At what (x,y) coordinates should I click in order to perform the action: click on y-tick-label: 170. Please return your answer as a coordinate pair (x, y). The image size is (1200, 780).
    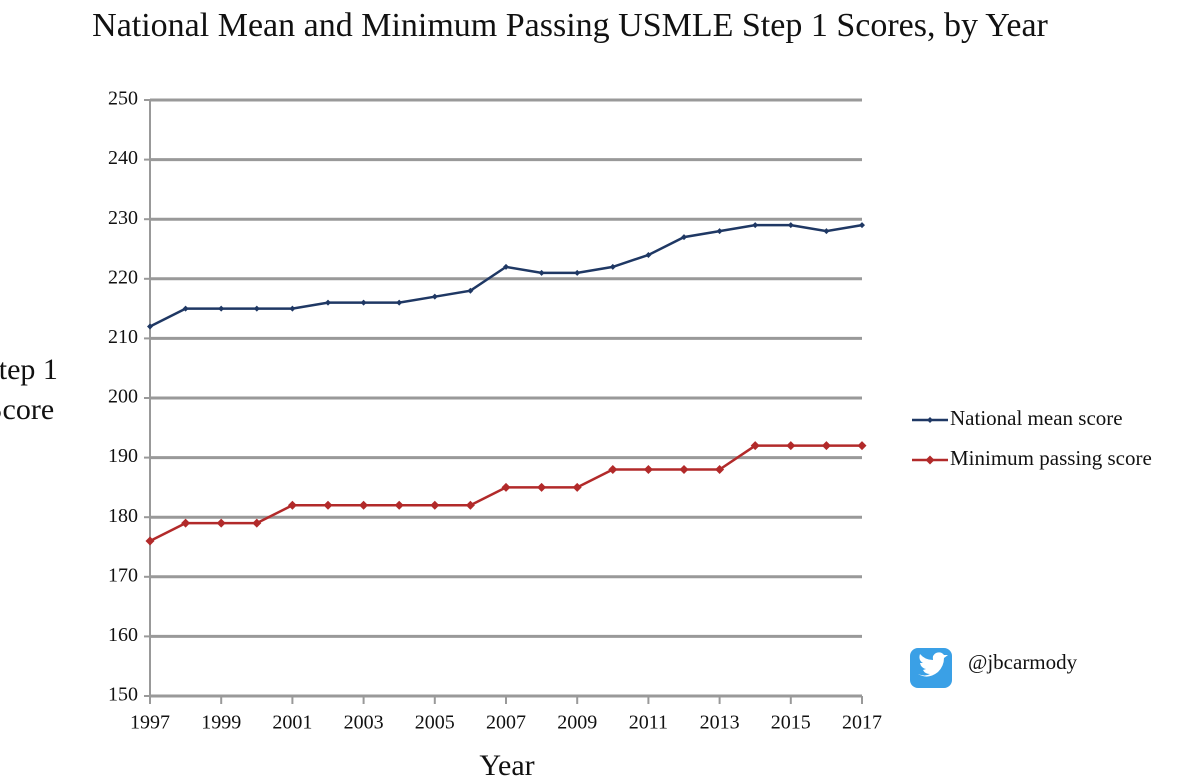
    Looking at the image, I should click on (123, 575).